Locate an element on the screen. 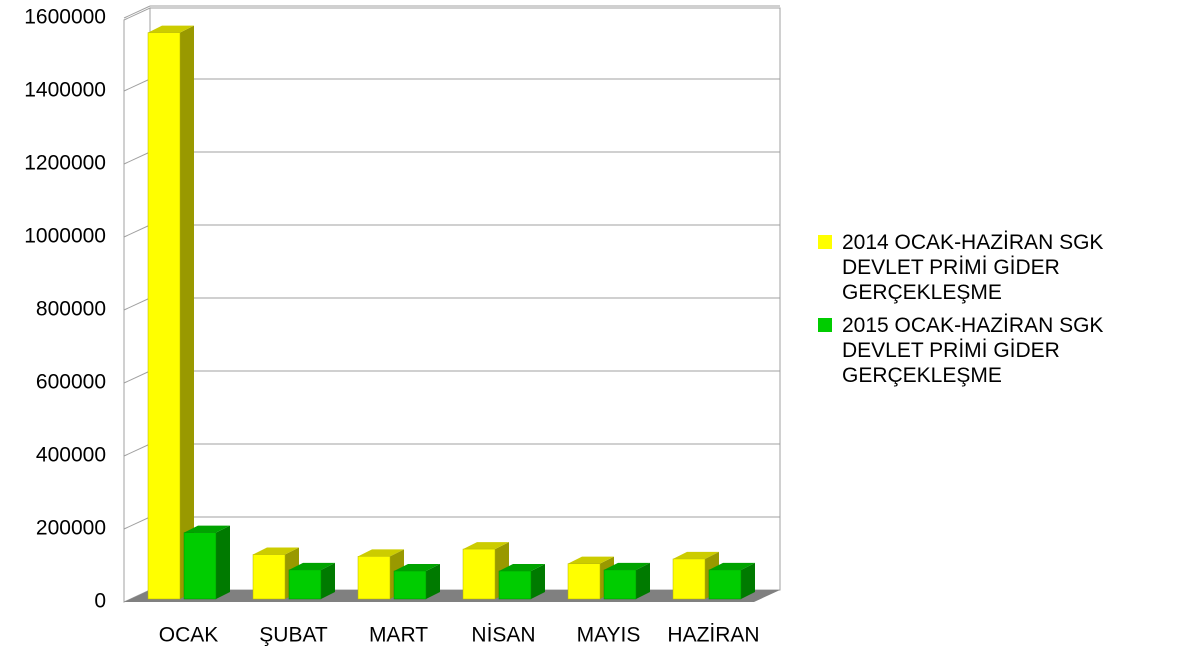  y-tick-label: 0 is located at coordinates (100, 601).